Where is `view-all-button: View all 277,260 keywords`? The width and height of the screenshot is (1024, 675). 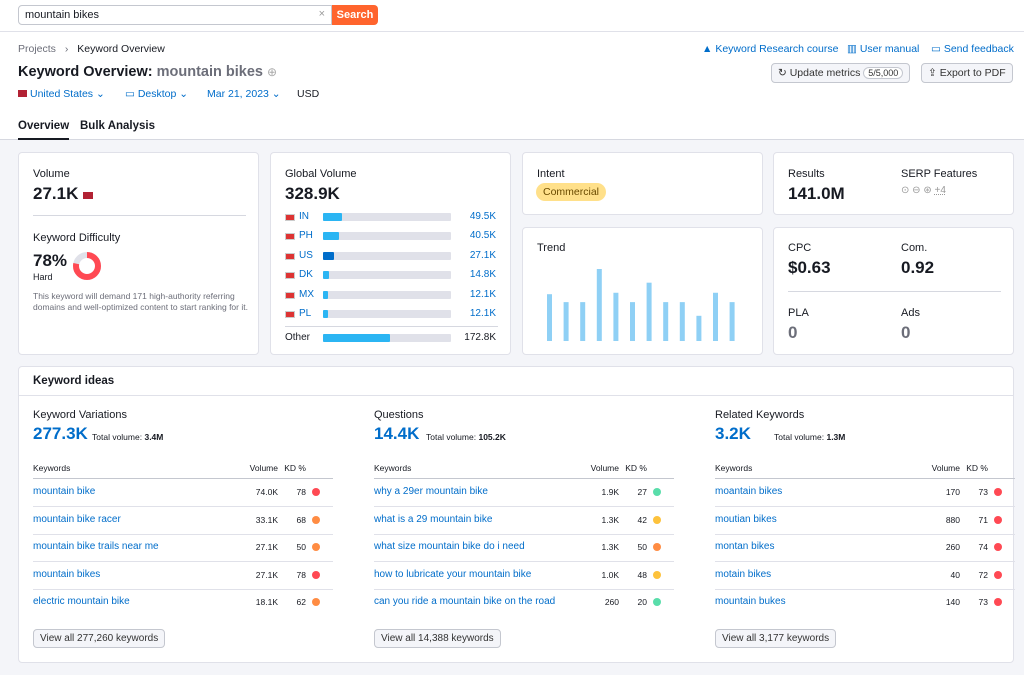
view-all-button: View all 277,260 keywords is located at coordinates (99, 638).